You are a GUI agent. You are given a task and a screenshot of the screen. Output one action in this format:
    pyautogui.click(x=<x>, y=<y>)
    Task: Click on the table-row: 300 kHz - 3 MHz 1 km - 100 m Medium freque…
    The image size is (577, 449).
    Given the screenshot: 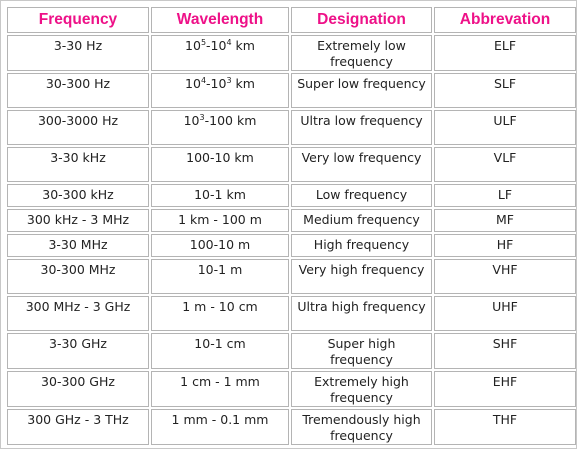 What is the action you would take?
    pyautogui.click(x=291, y=220)
    